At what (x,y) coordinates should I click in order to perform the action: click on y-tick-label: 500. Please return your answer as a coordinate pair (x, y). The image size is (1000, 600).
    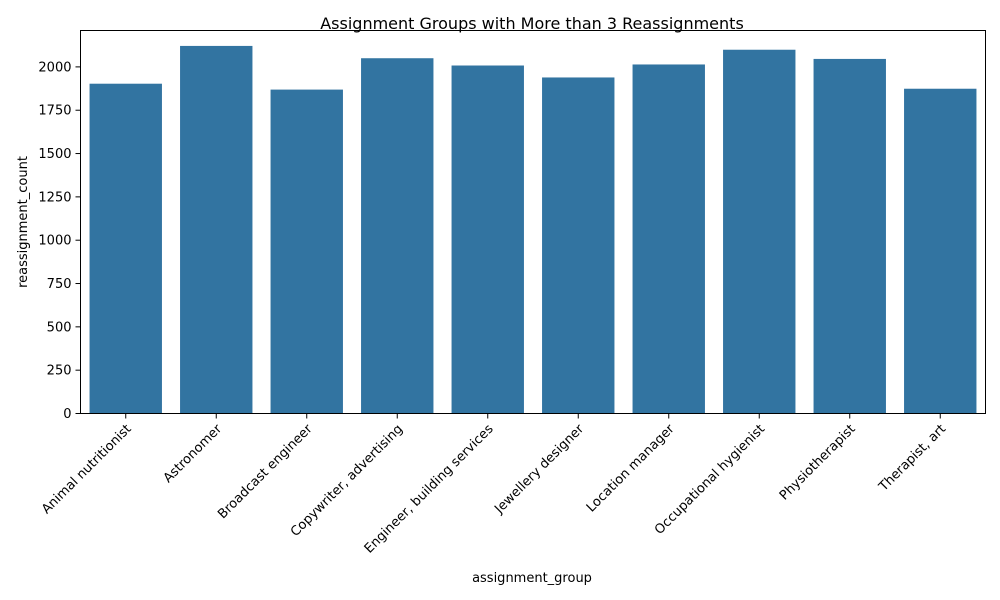
    Looking at the image, I should click on (59, 327).